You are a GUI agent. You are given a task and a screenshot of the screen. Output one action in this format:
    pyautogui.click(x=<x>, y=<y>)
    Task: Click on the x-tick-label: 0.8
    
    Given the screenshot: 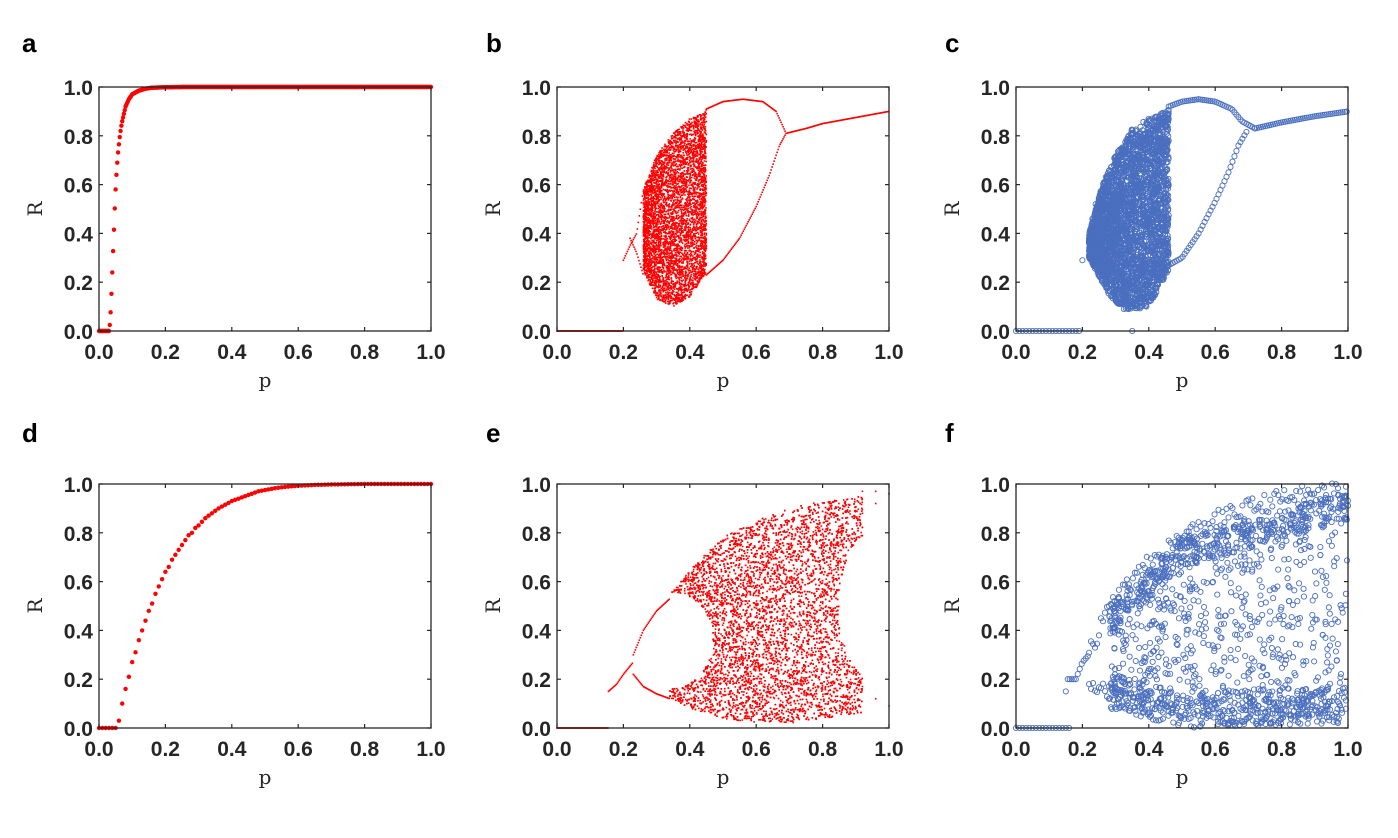 What is the action you would take?
    pyautogui.click(x=365, y=352)
    